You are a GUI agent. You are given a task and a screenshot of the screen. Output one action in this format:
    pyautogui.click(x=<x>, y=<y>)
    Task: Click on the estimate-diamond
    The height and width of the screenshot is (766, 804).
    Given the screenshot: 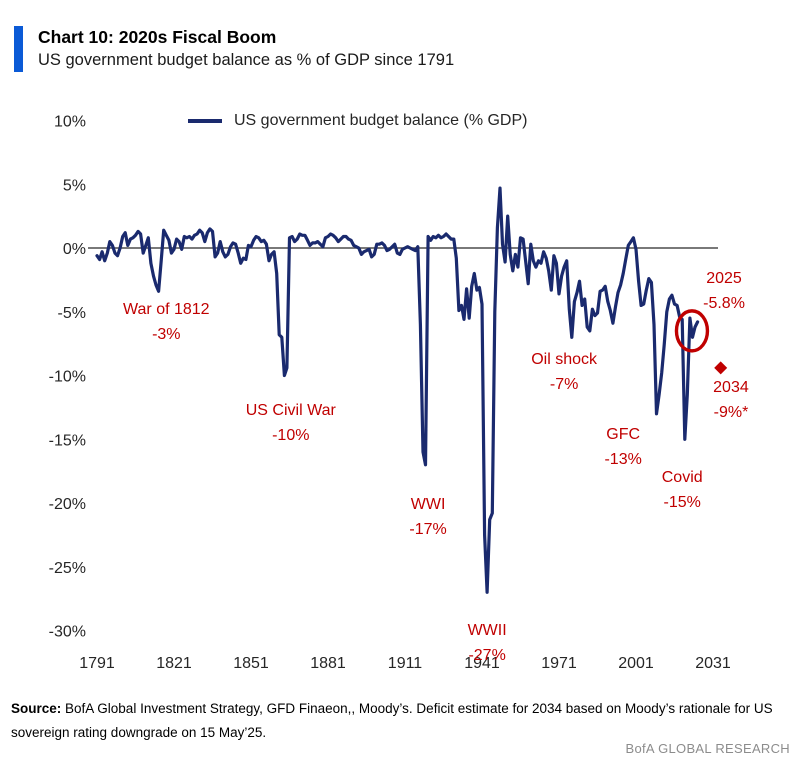 What is the action you would take?
    pyautogui.click(x=721, y=368)
    